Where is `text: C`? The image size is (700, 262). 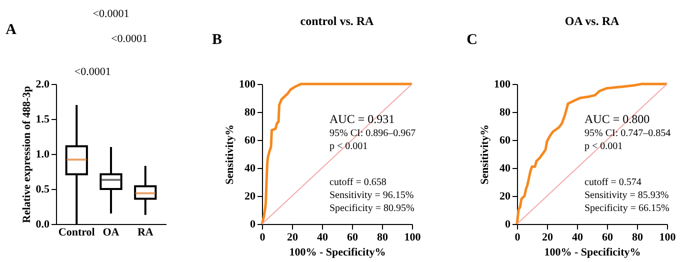 text: C is located at coordinates (472, 40).